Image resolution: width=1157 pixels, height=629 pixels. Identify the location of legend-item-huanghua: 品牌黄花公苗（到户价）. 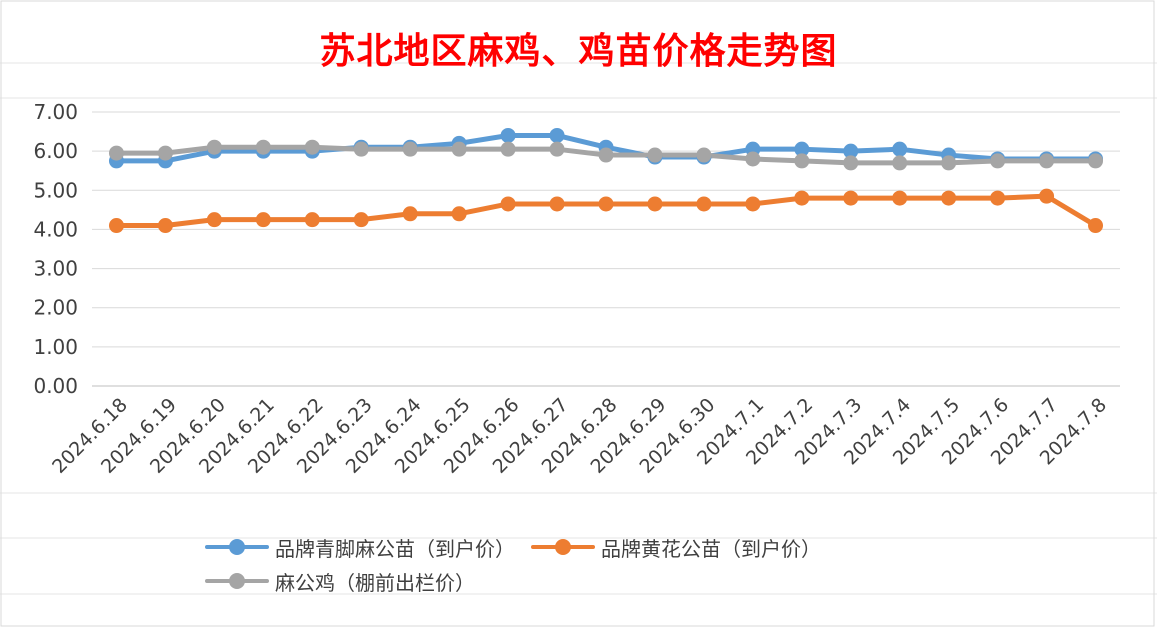
(676, 547).